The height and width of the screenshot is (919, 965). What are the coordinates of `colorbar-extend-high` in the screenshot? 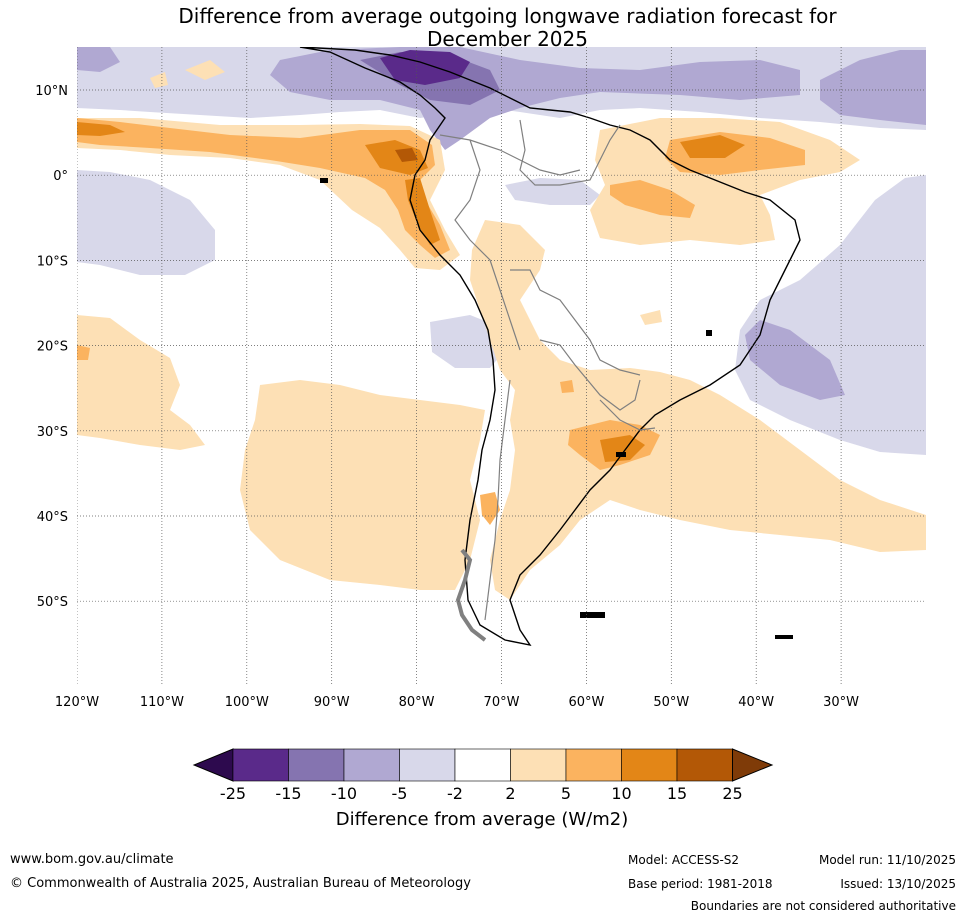 It's located at (753, 765).